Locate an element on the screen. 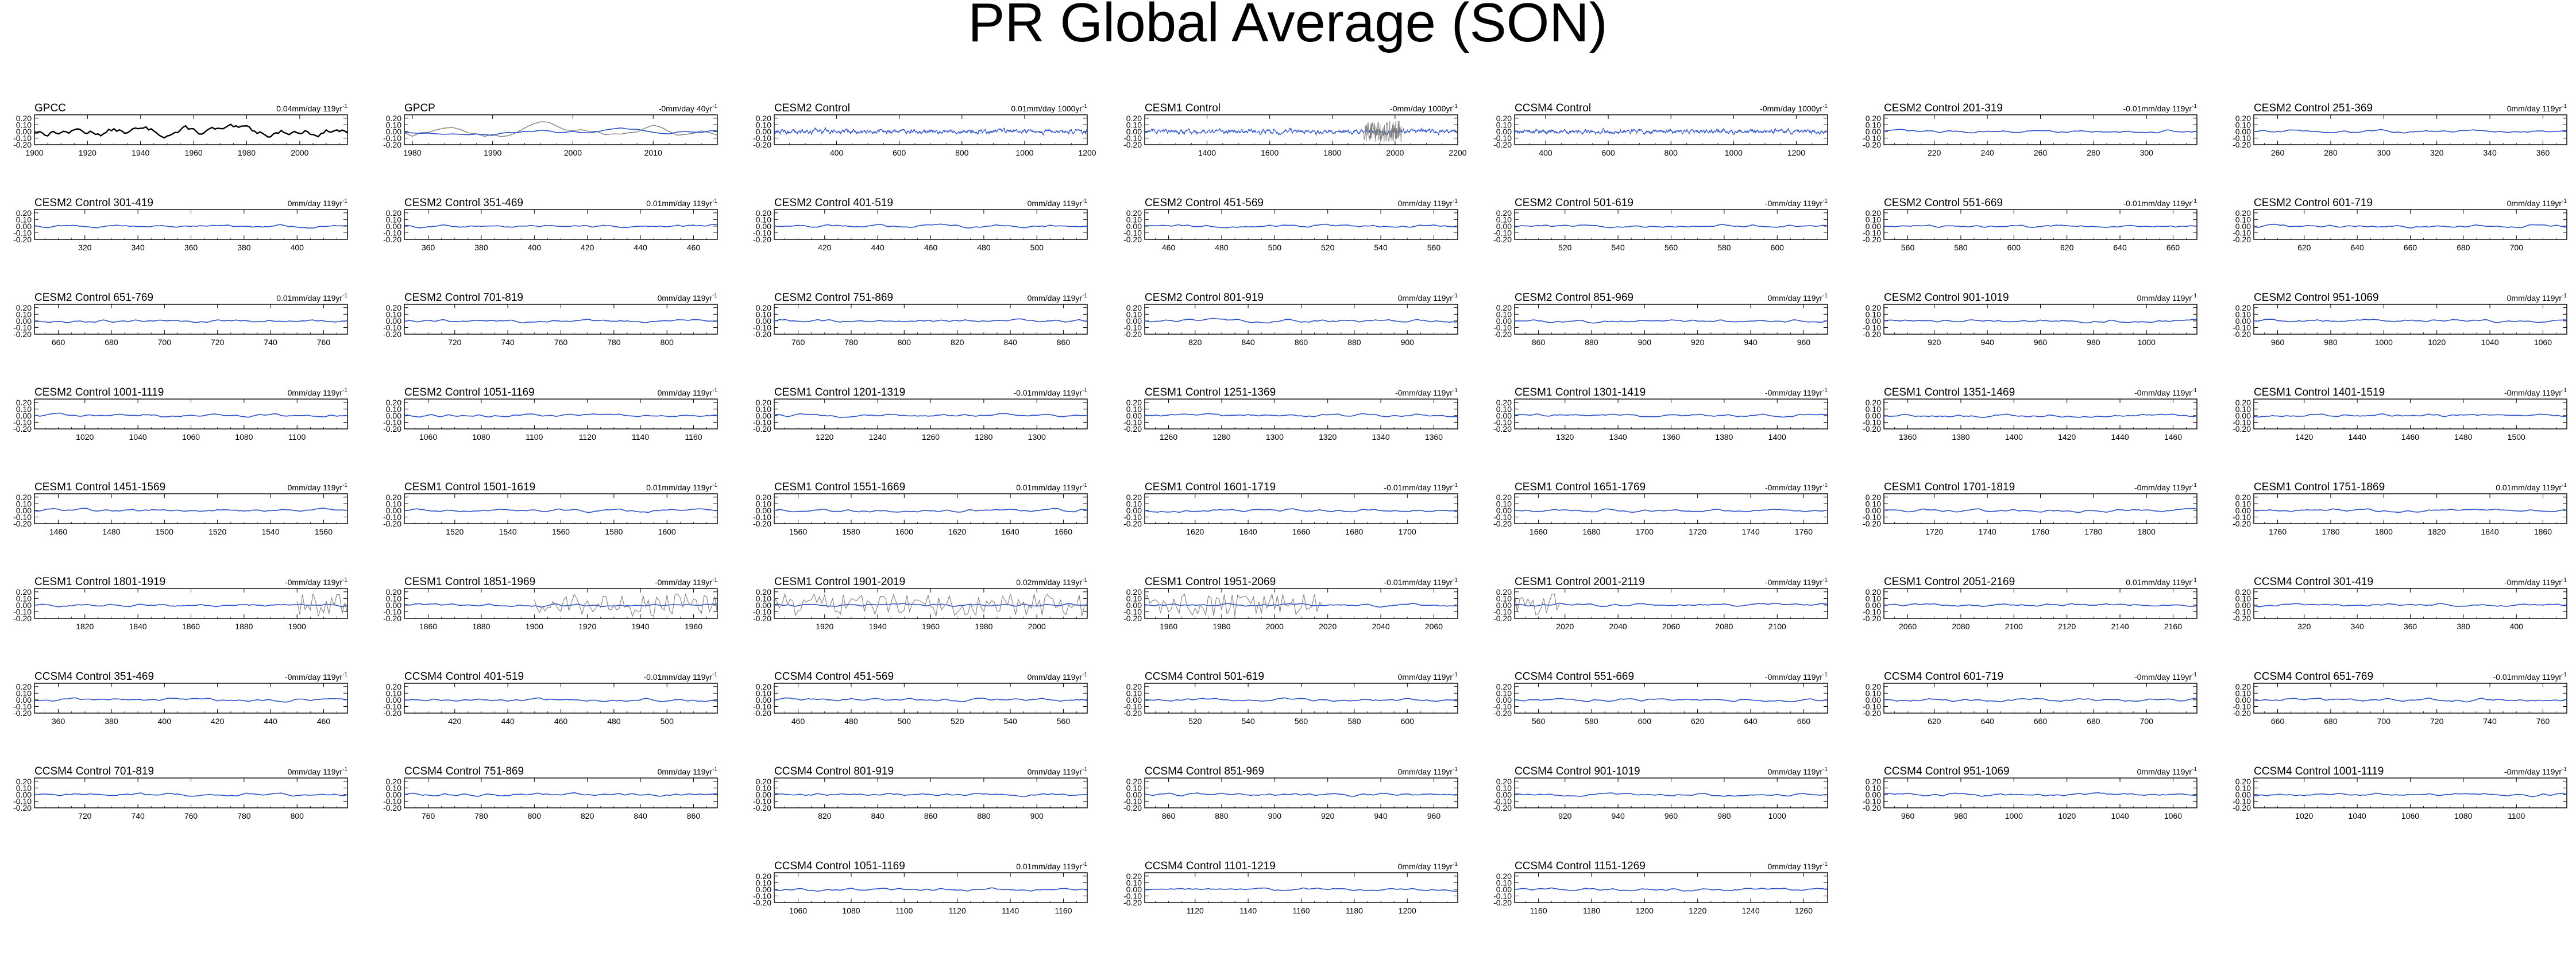 The width and height of the screenshot is (2576, 960). x-tick-label: 1540 is located at coordinates (270, 531).